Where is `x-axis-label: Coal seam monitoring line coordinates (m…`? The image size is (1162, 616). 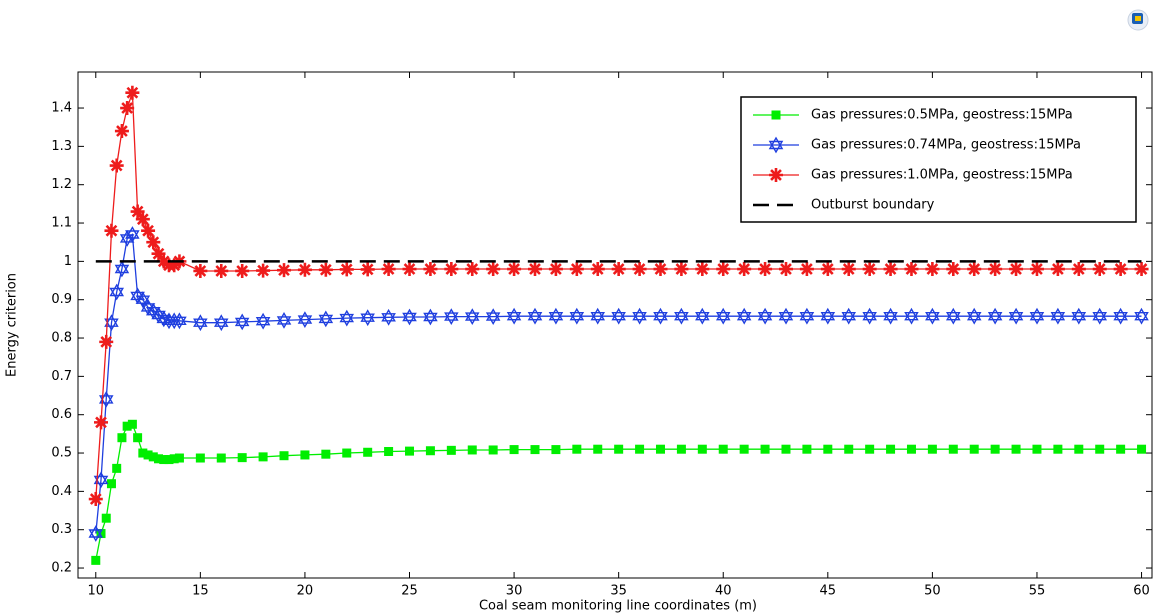
x-axis-label: Coal seam monitoring line coordinates (m… is located at coordinates (618, 606).